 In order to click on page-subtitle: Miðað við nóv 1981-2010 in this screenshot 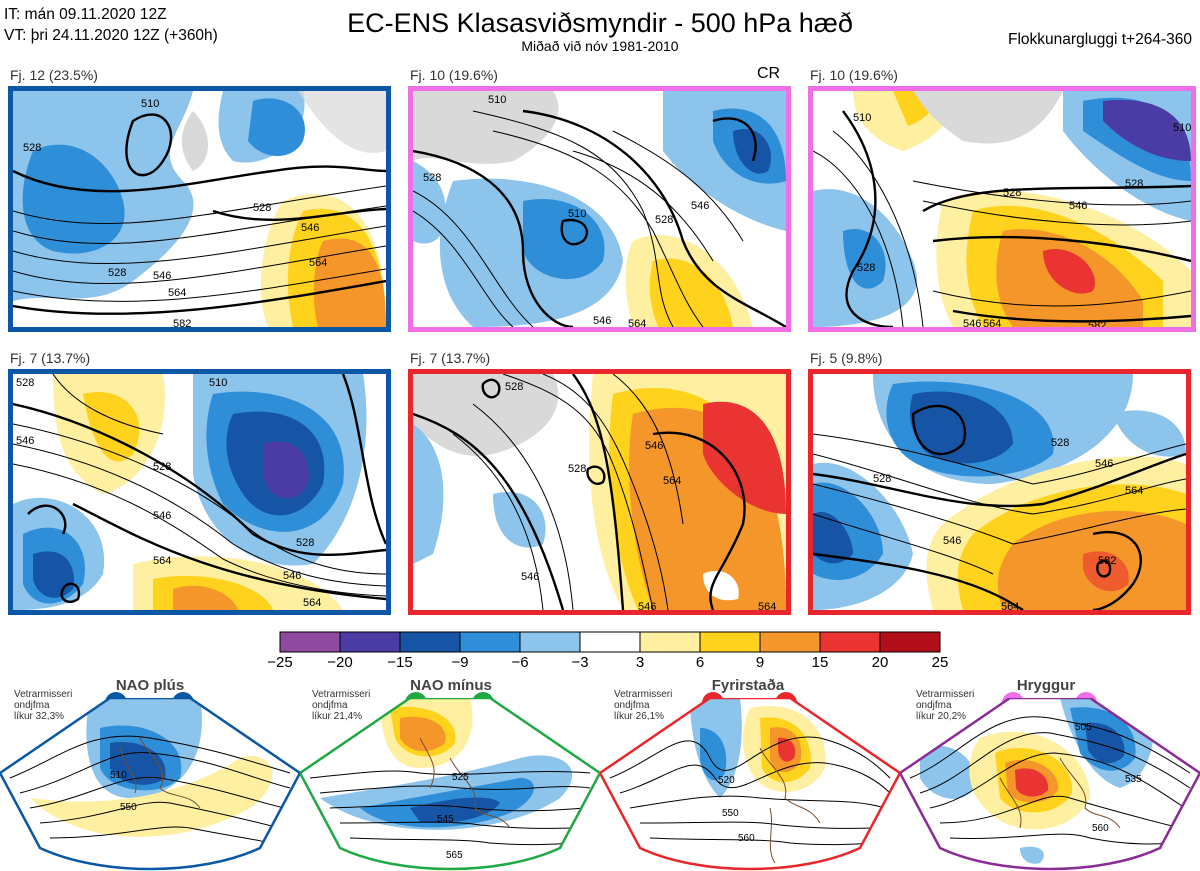, I will do `click(600, 46)`.